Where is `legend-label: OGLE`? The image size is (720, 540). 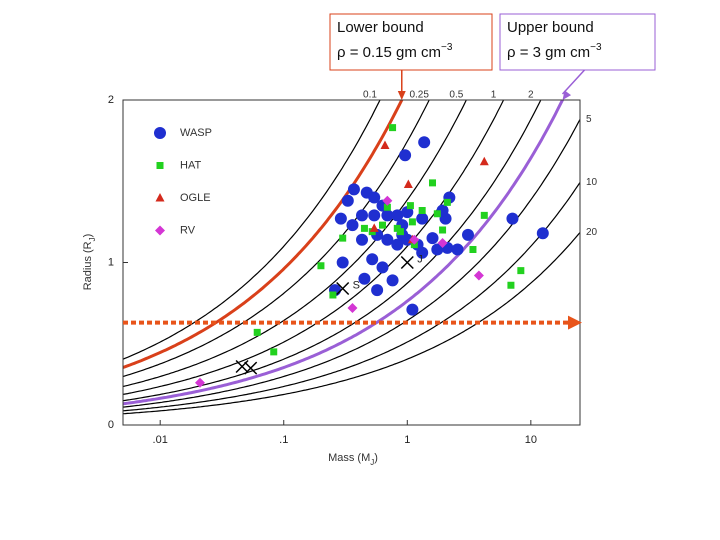 legend-label: OGLE is located at coordinates (195, 198).